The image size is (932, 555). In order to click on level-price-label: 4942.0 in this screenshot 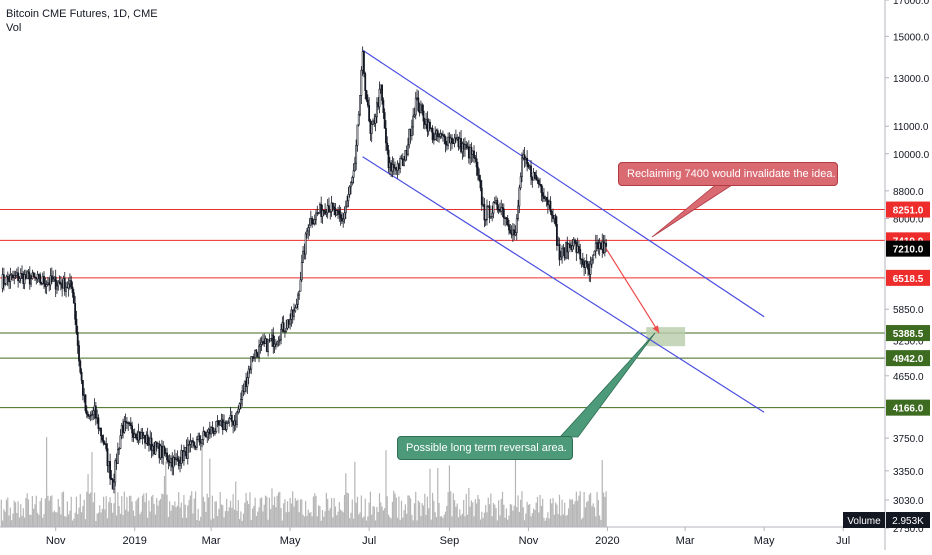, I will do `click(908, 359)`.